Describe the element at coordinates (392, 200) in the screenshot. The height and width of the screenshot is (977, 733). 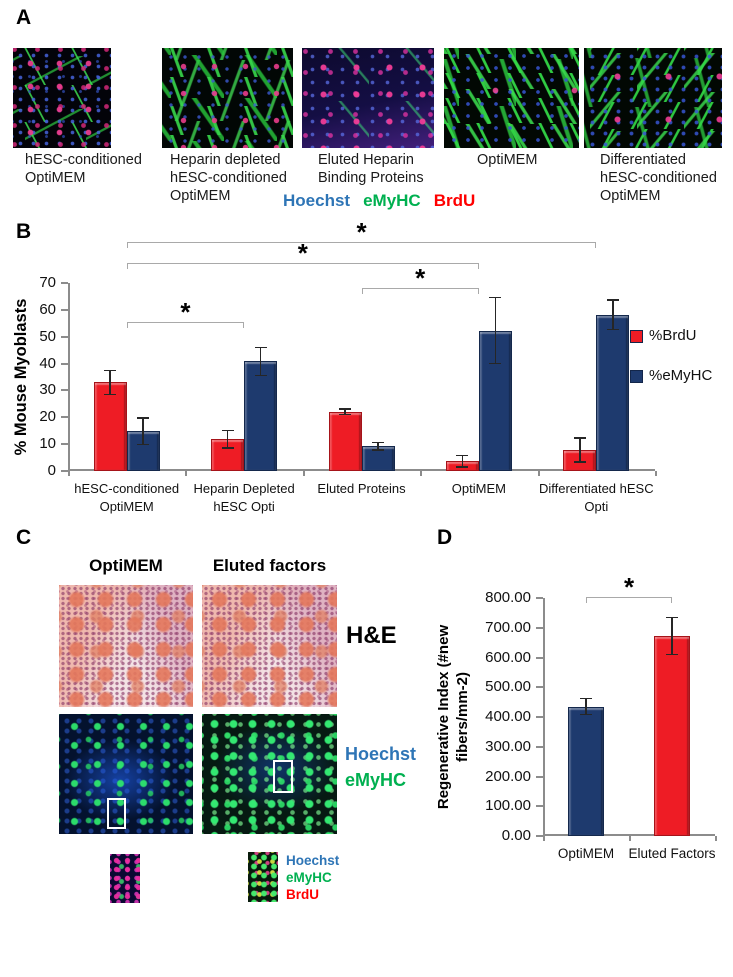
I see `stain-emyhc: eMyHC` at that location.